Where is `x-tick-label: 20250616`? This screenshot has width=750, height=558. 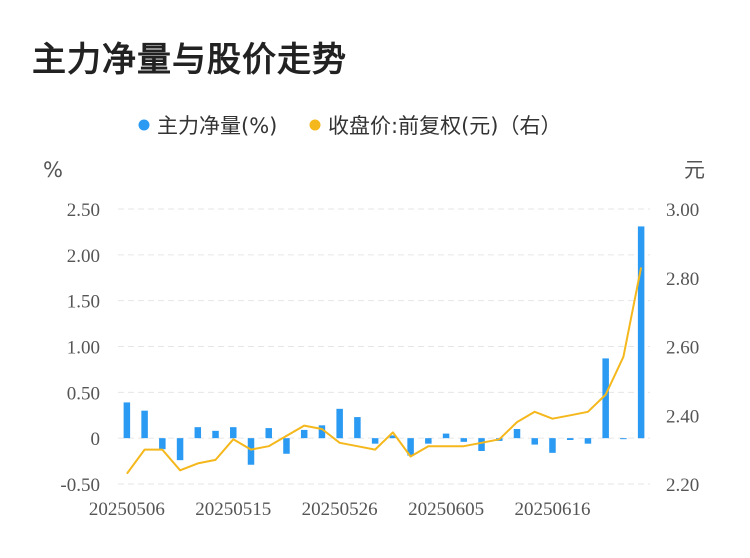
x-tick-label: 20250616 is located at coordinates (552, 509).